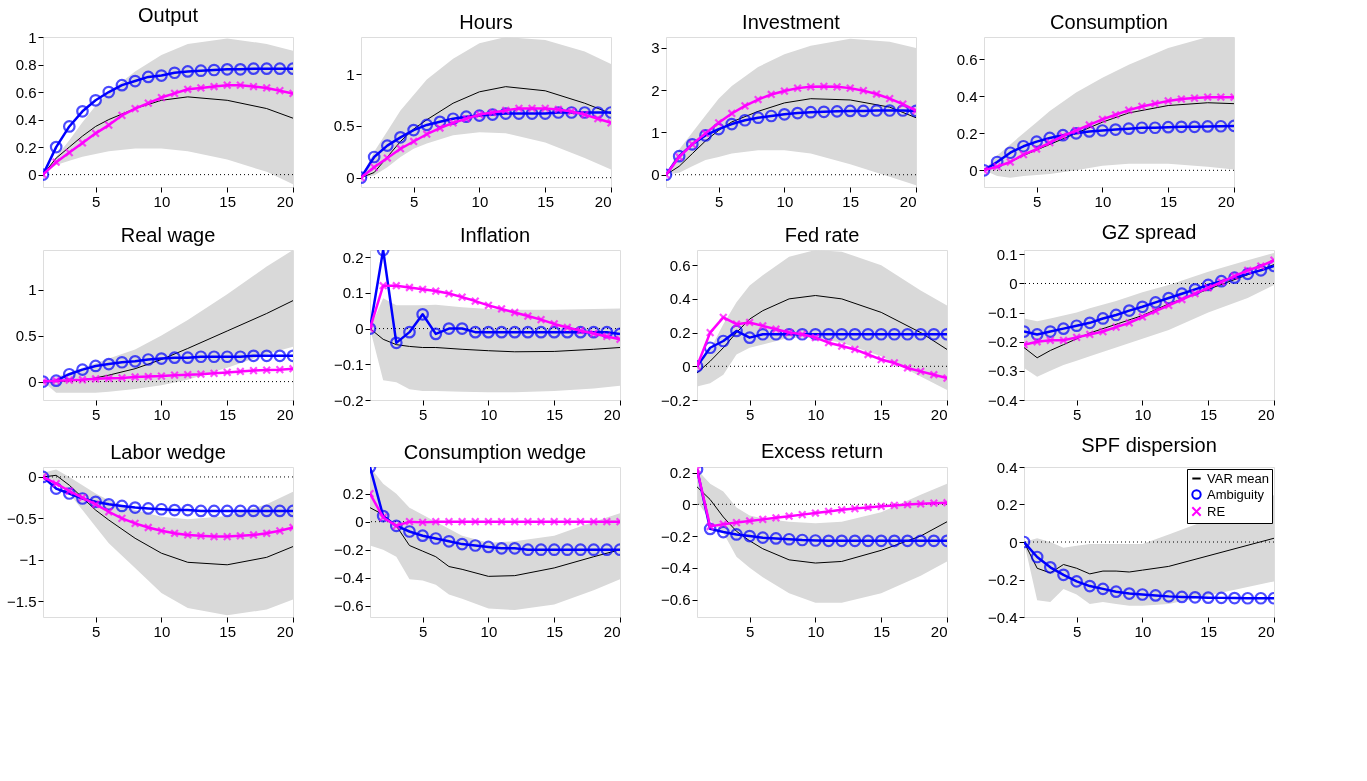  I want to click on y-tick-label: −0.1, so click(348, 364).